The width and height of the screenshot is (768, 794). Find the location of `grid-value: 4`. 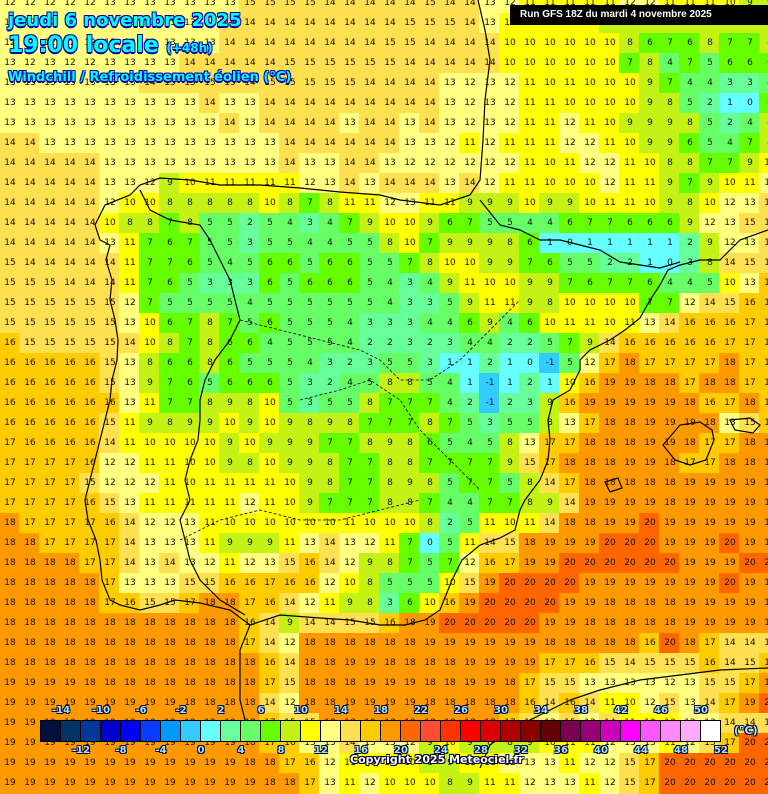

grid-value: 4 is located at coordinates (470, 503).